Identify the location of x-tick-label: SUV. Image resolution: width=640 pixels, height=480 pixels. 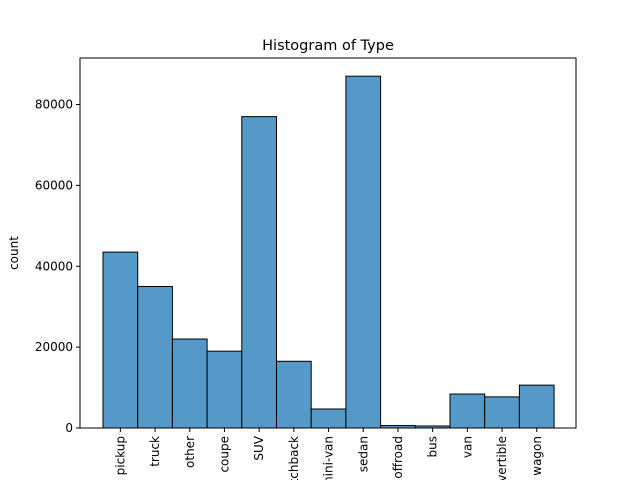
(259, 447).